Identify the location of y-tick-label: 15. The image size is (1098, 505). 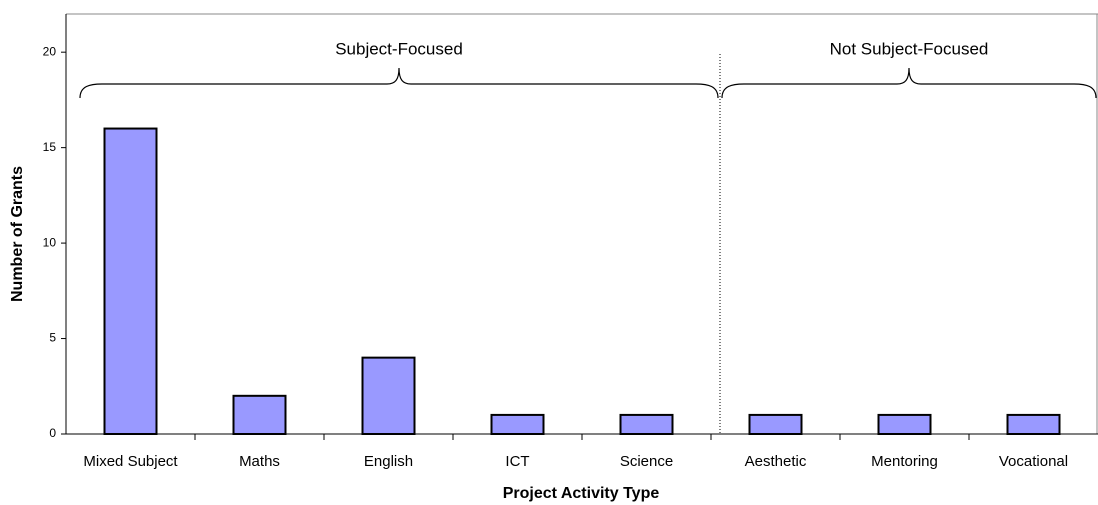
(50, 147).